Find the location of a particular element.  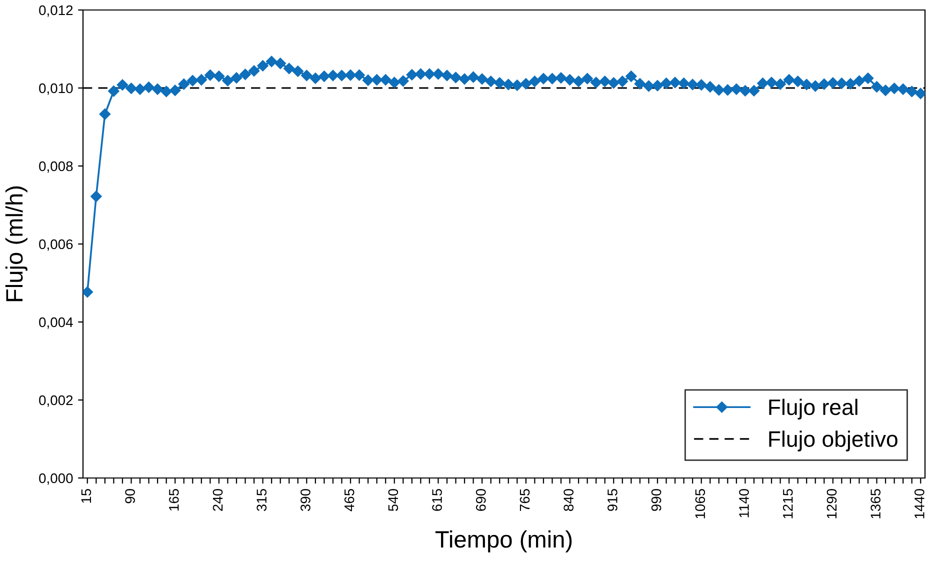

x-tick-label: 840 is located at coordinates (569, 499).